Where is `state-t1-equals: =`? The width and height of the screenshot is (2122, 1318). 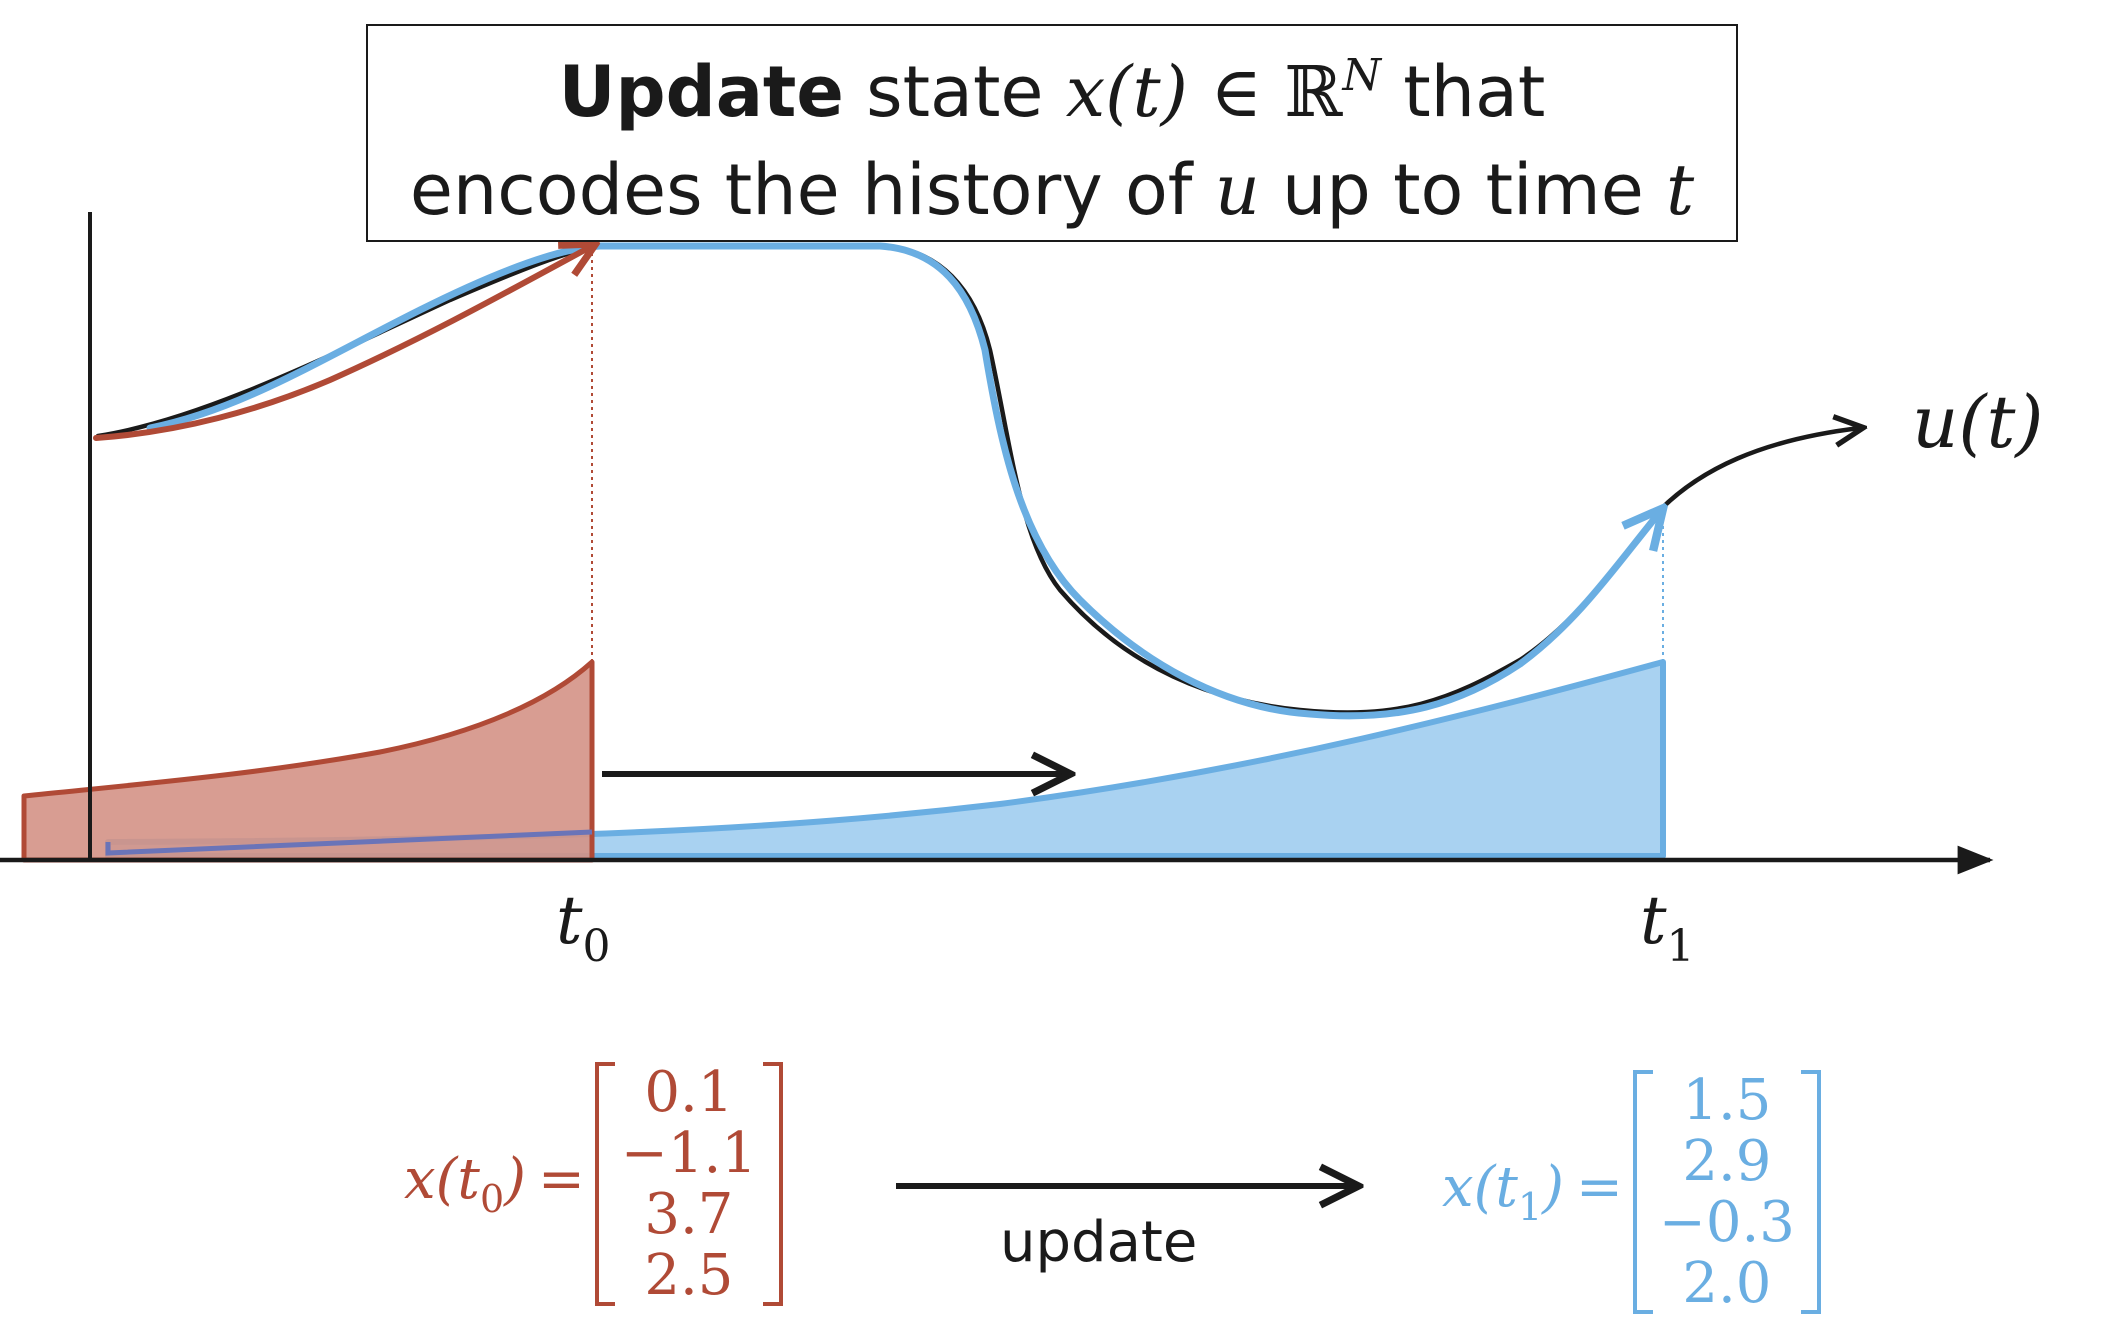
state-t1-equals: = is located at coordinates (1599, 1187).